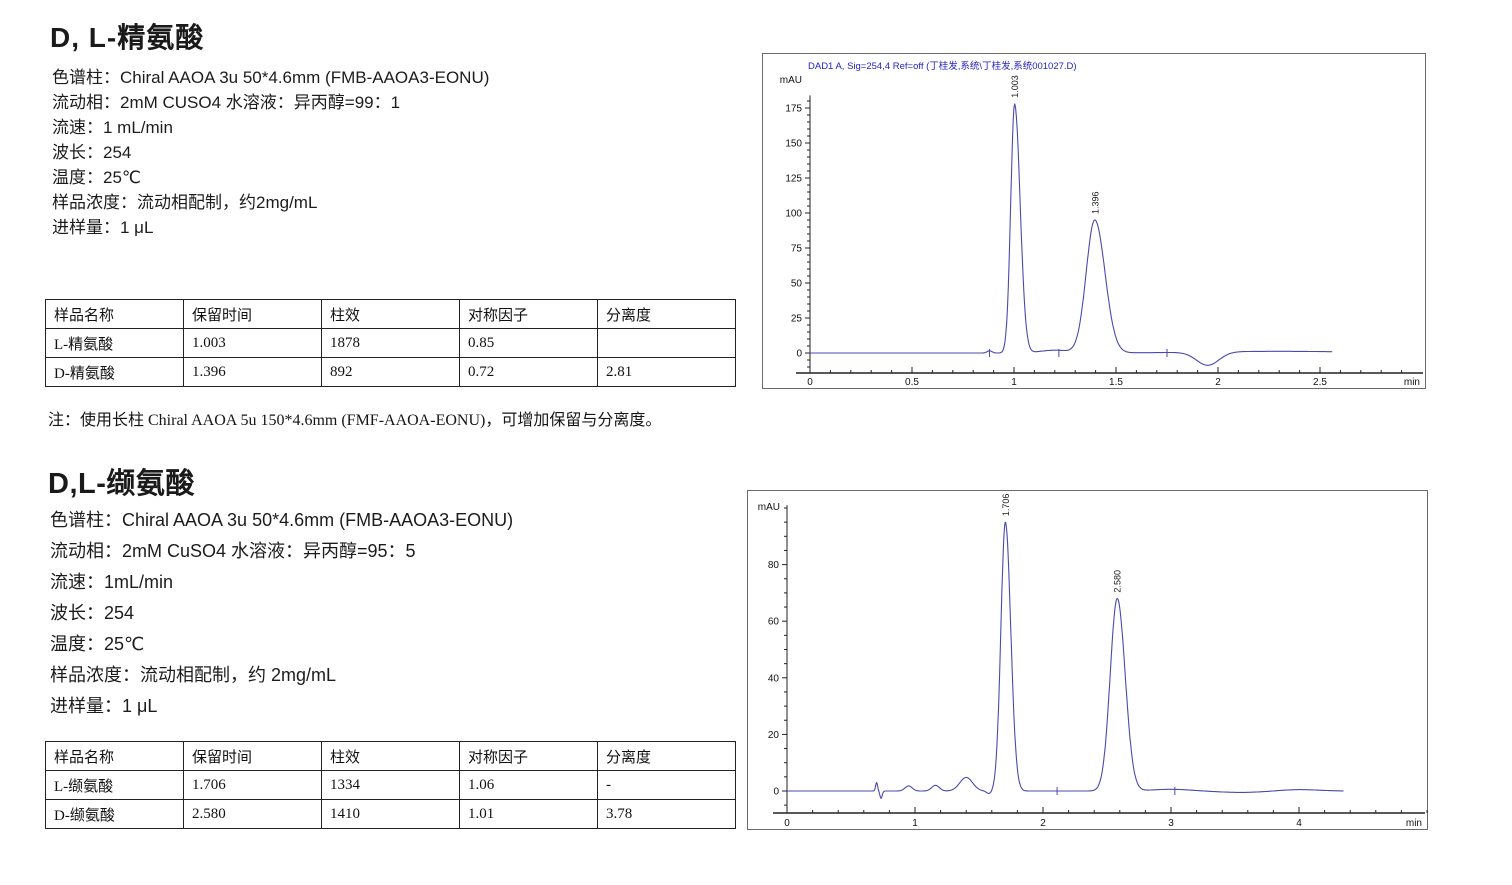 This screenshot has width=1512, height=885. What do you see at coordinates (193, 675) in the screenshot?
I see `spec-line-concentration: 样品浓度：流动相配制，约 2mg/mL` at bounding box center [193, 675].